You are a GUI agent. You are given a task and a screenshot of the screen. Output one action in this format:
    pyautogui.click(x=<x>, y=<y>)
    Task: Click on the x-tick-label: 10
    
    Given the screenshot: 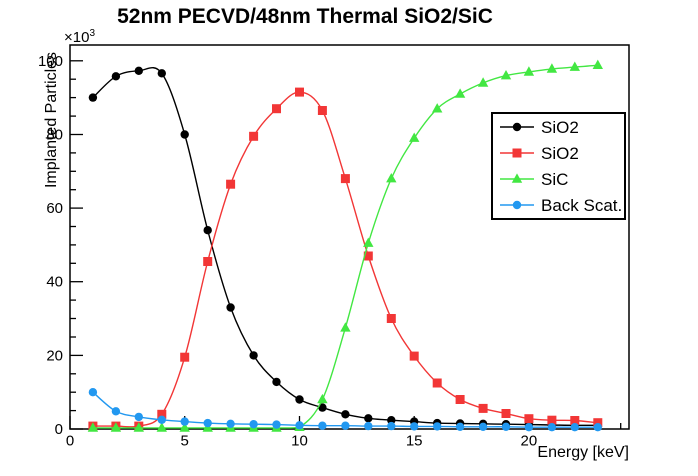 What is the action you would take?
    pyautogui.click(x=299, y=440)
    